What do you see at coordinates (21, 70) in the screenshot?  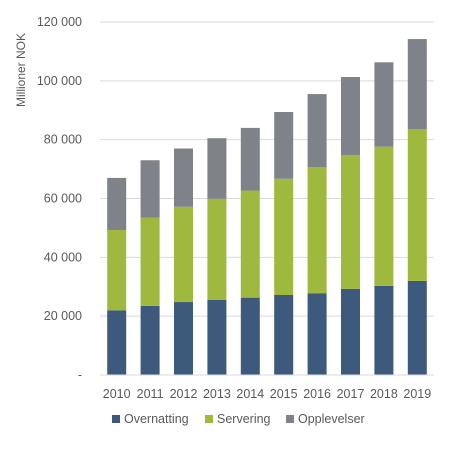 I see `y-axis-title: Millioner NOK` at bounding box center [21, 70].